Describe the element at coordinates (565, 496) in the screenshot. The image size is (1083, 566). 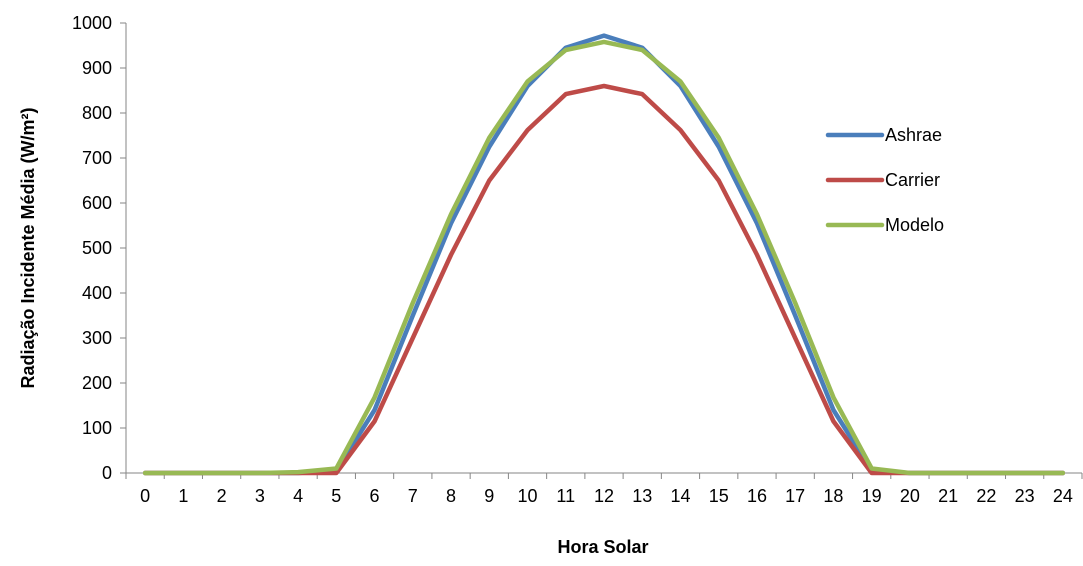
I see `x-tick-label: 11` at that location.